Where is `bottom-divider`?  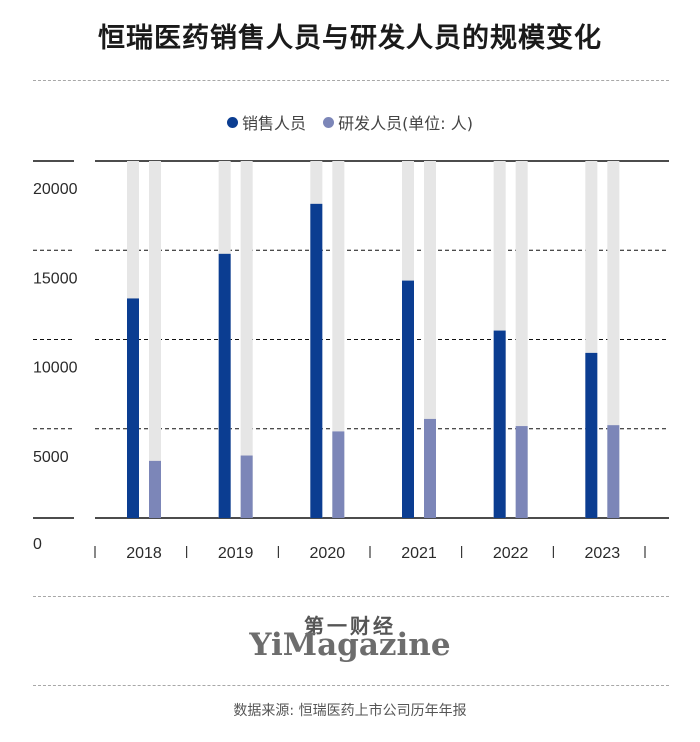 bottom-divider is located at coordinates (351, 685).